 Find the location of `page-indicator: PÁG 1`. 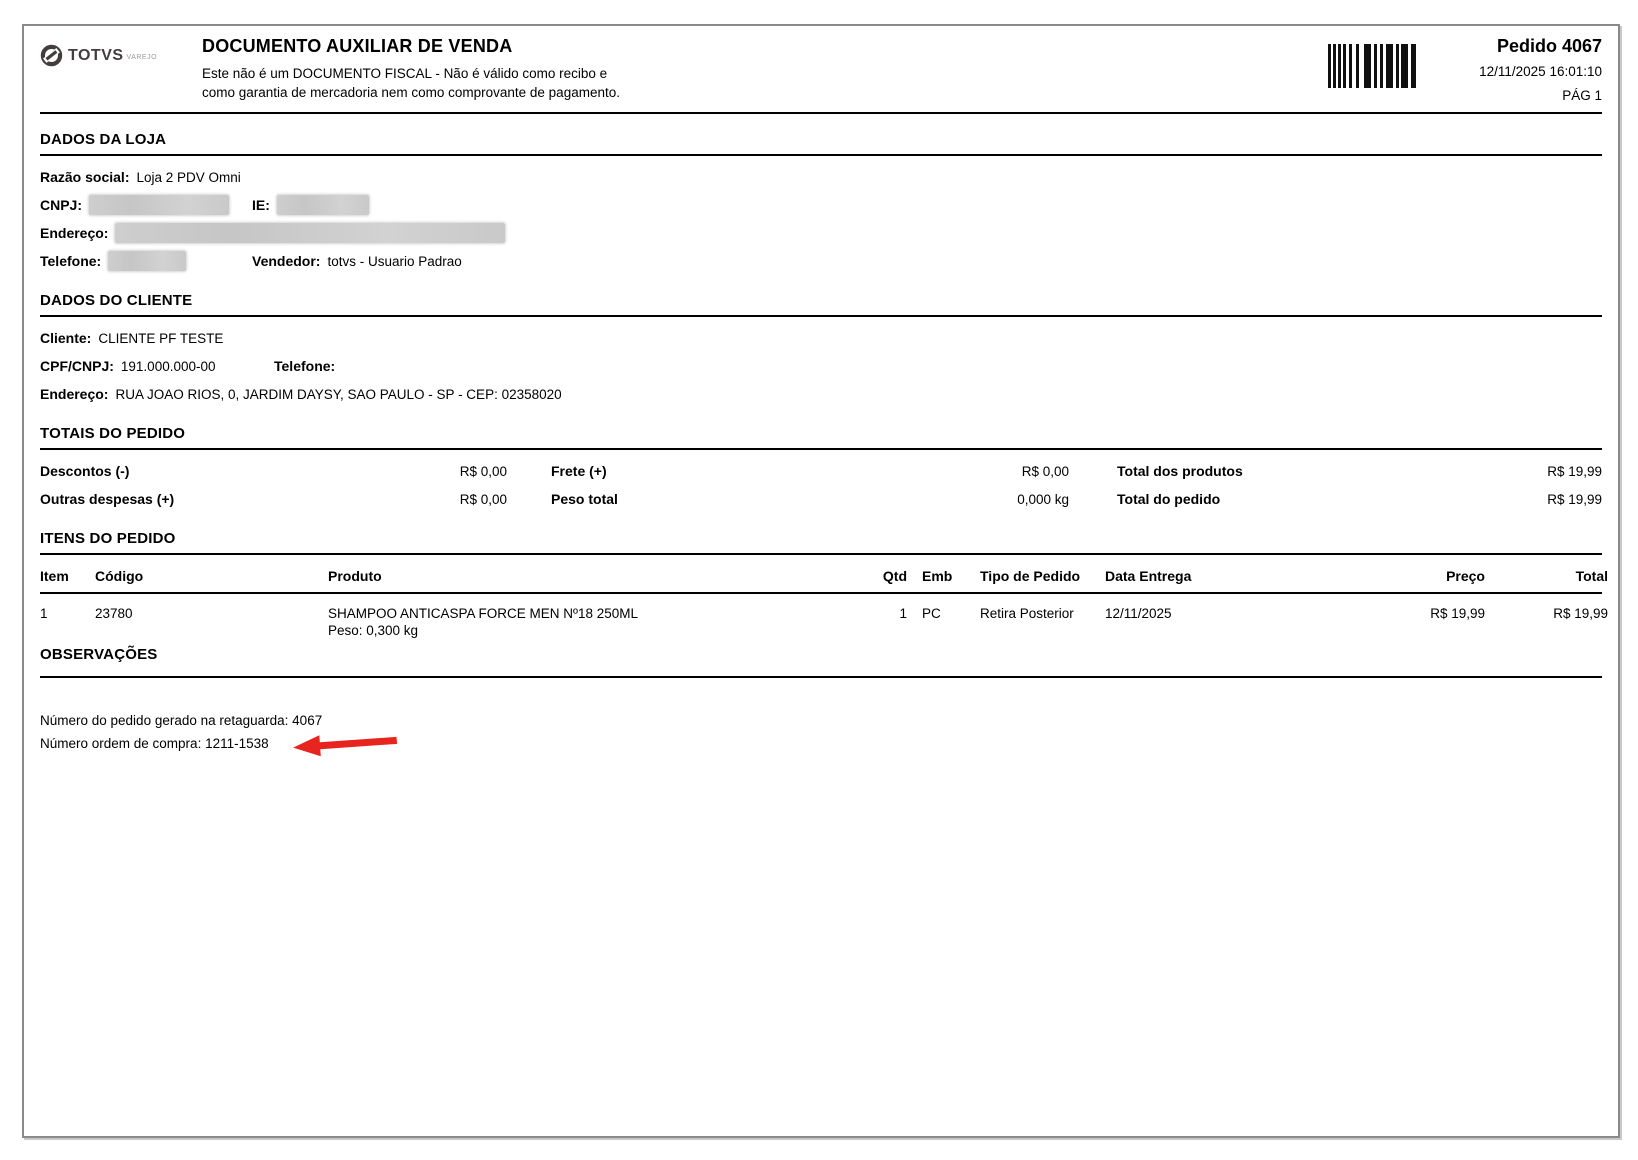

page-indicator: PÁG 1 is located at coordinates (1582, 95).